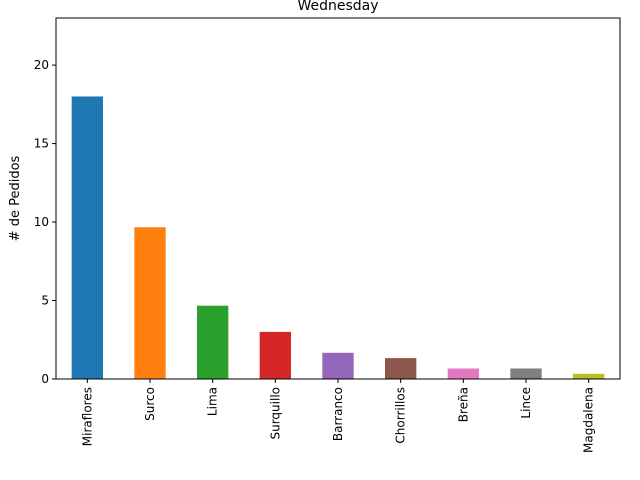 The height and width of the screenshot is (480, 640). What do you see at coordinates (213, 401) in the screenshot?
I see `x-tick-label-2: Lima` at bounding box center [213, 401].